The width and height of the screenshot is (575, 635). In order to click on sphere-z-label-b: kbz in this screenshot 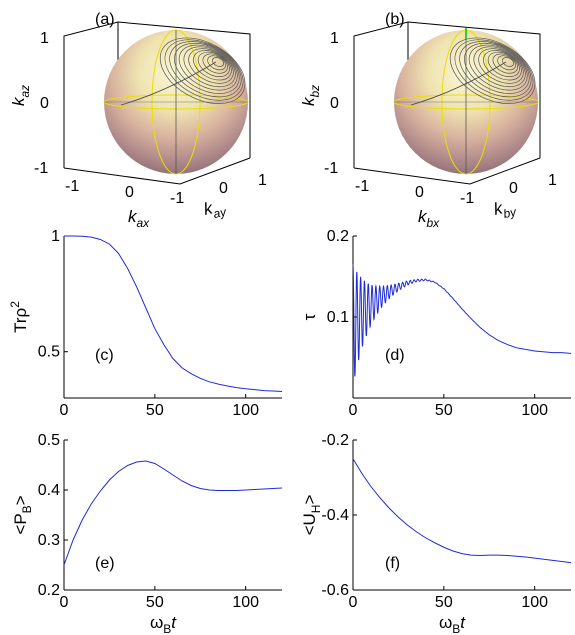, I will do `click(310, 95)`.